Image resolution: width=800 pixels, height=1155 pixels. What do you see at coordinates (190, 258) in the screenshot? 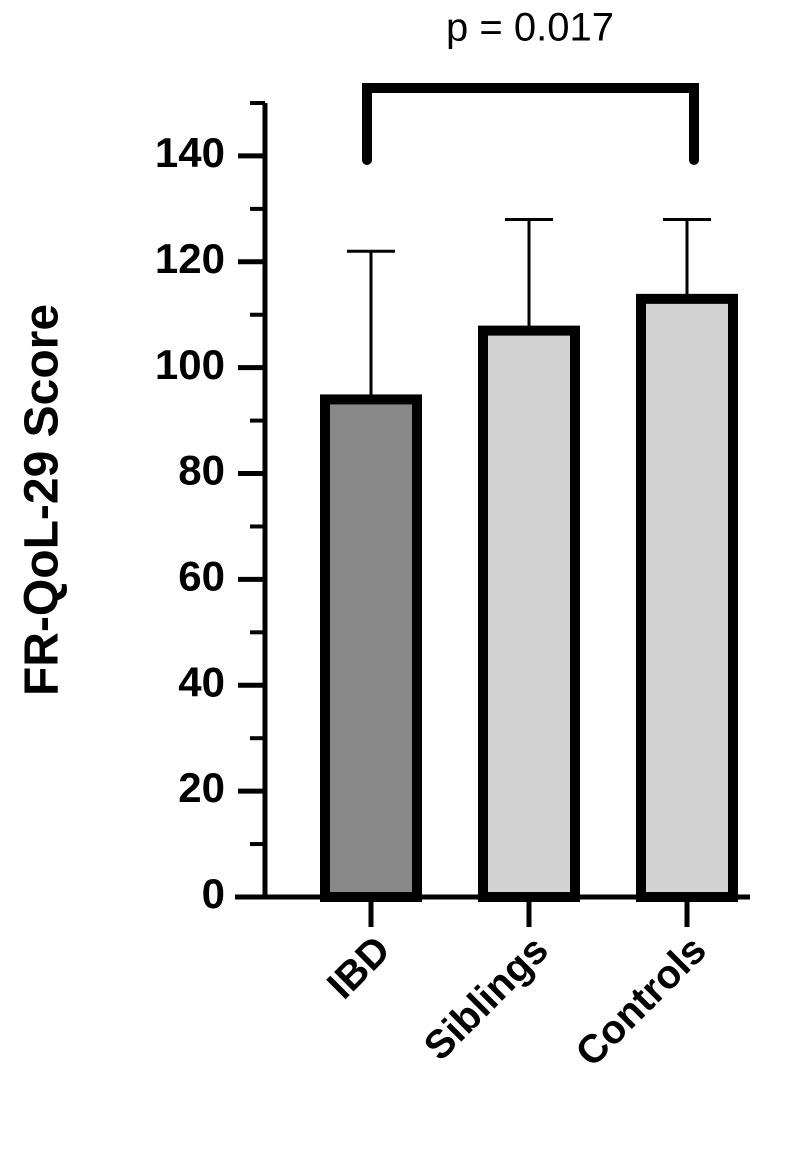
I see `y-tick-label: 120` at bounding box center [190, 258].